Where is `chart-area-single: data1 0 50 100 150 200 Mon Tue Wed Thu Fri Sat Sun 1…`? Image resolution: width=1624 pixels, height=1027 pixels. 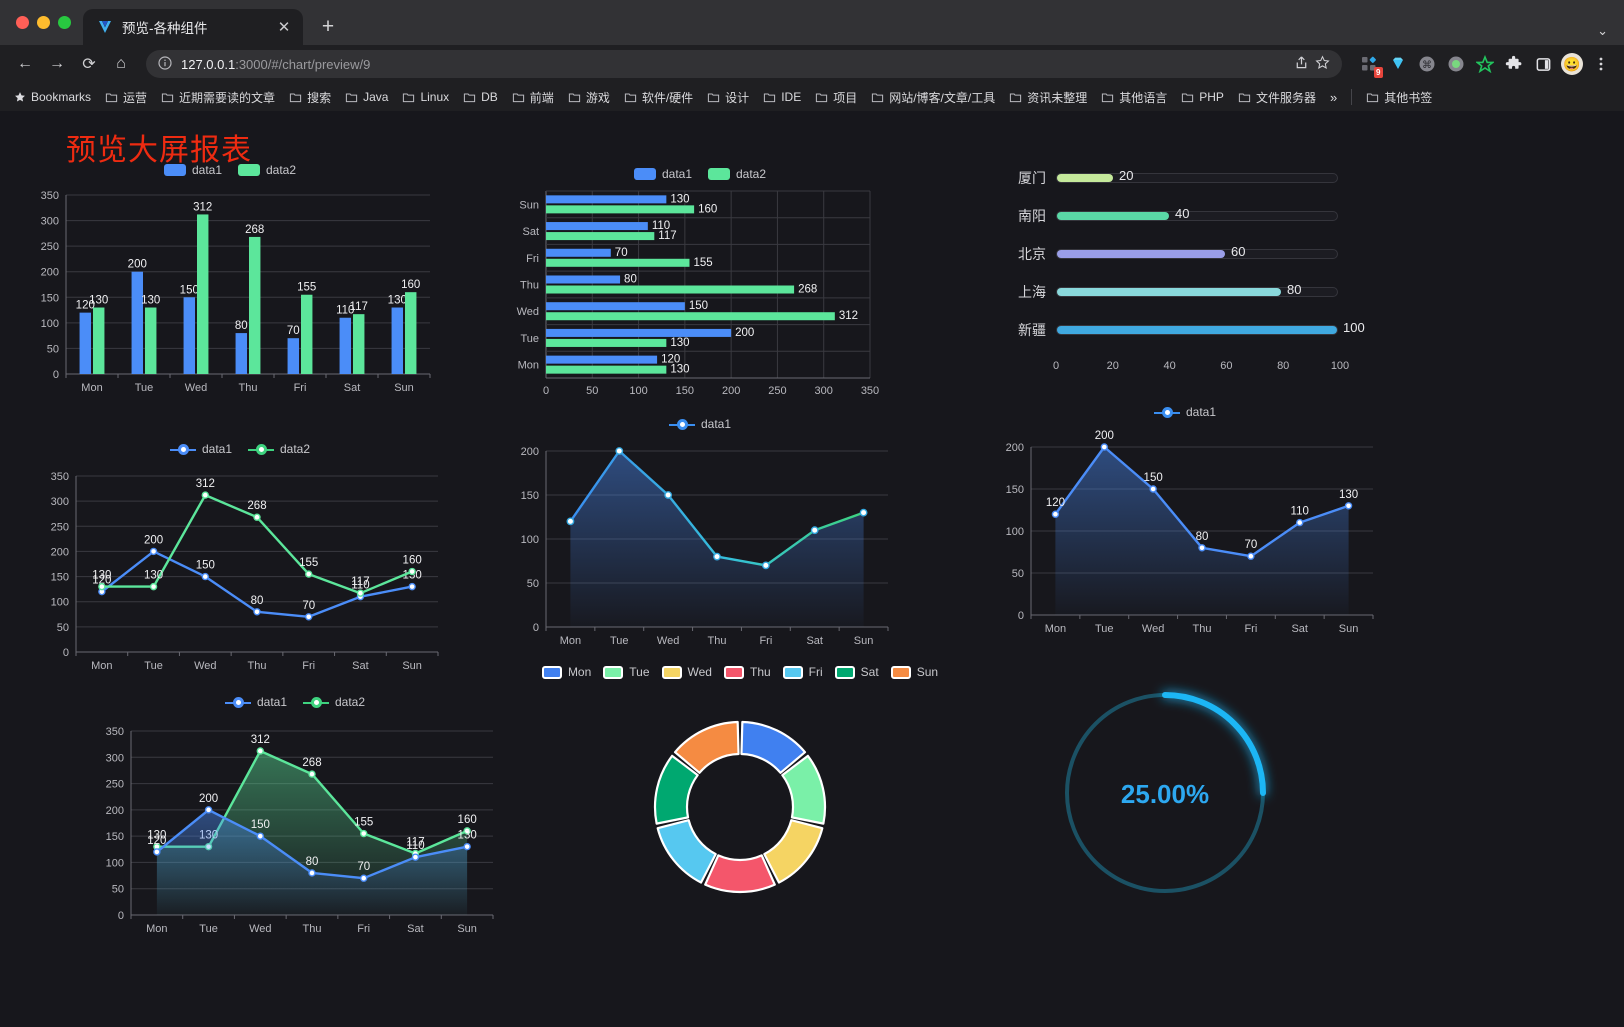 chart-area-single: data1 0 50 100 150 200 Mon Tue Wed Thu Fri Sat Sun 1… is located at coordinates (1185, 534).